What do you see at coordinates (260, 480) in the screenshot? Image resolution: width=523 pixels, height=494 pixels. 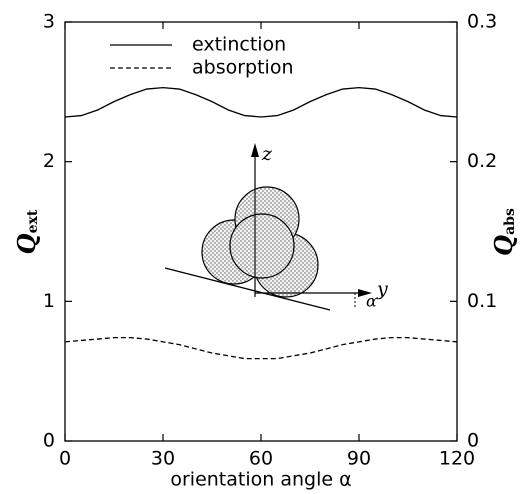 I see `x-axis-label: orientation angle α` at bounding box center [260, 480].